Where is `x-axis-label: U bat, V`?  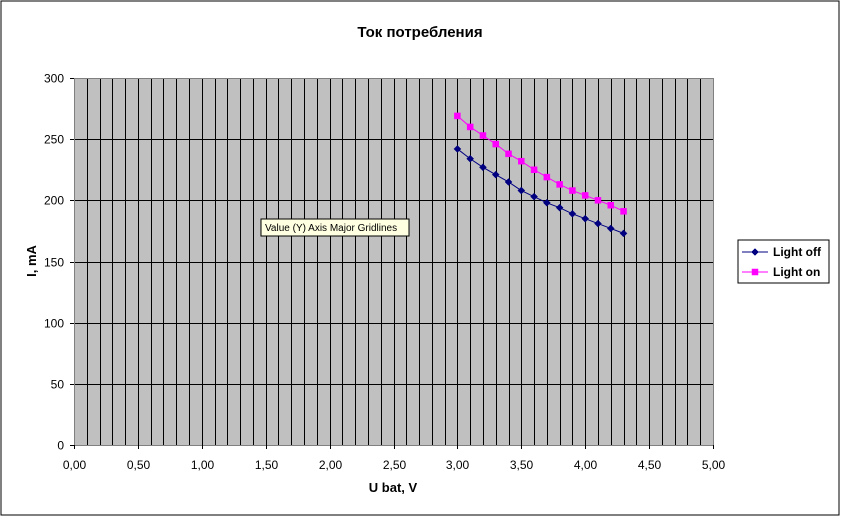 x-axis-label: U bat, V is located at coordinates (393, 487).